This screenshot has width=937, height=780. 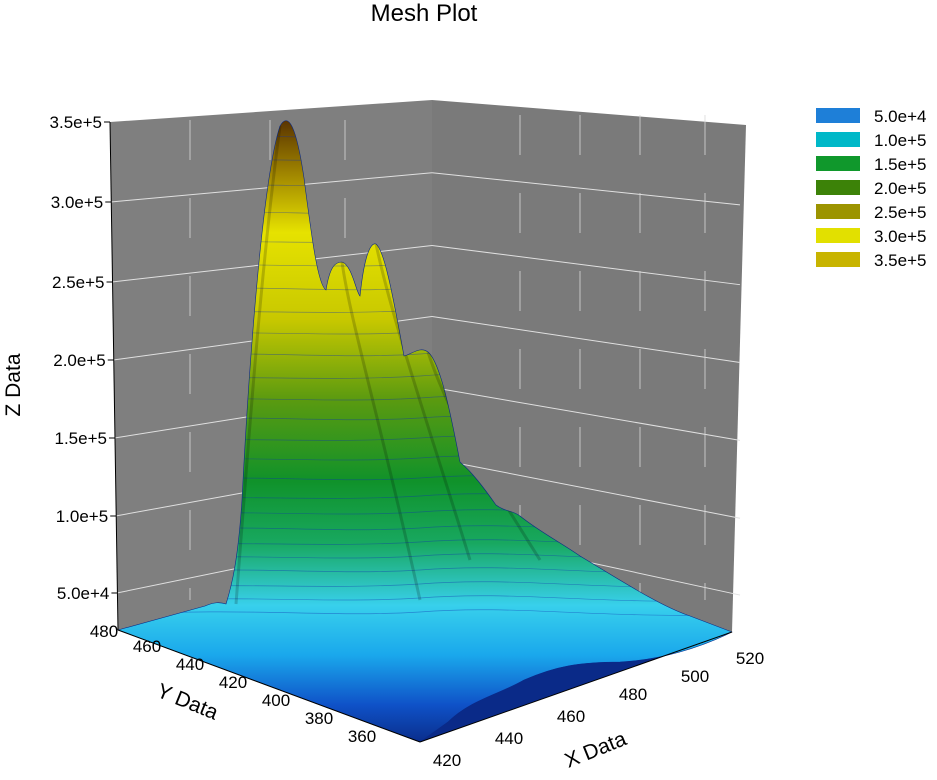 I want to click on y-tick-label: 460, so click(x=147, y=646).